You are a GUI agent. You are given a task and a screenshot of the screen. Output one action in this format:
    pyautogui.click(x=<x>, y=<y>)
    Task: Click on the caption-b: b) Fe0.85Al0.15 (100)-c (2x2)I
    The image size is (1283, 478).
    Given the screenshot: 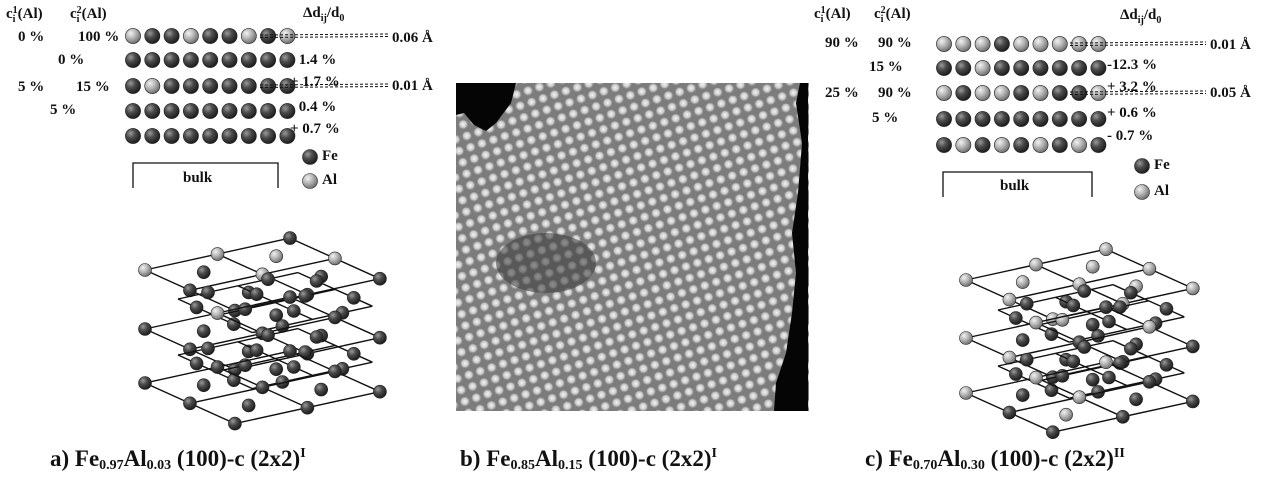 What is the action you would take?
    pyautogui.click(x=588, y=459)
    